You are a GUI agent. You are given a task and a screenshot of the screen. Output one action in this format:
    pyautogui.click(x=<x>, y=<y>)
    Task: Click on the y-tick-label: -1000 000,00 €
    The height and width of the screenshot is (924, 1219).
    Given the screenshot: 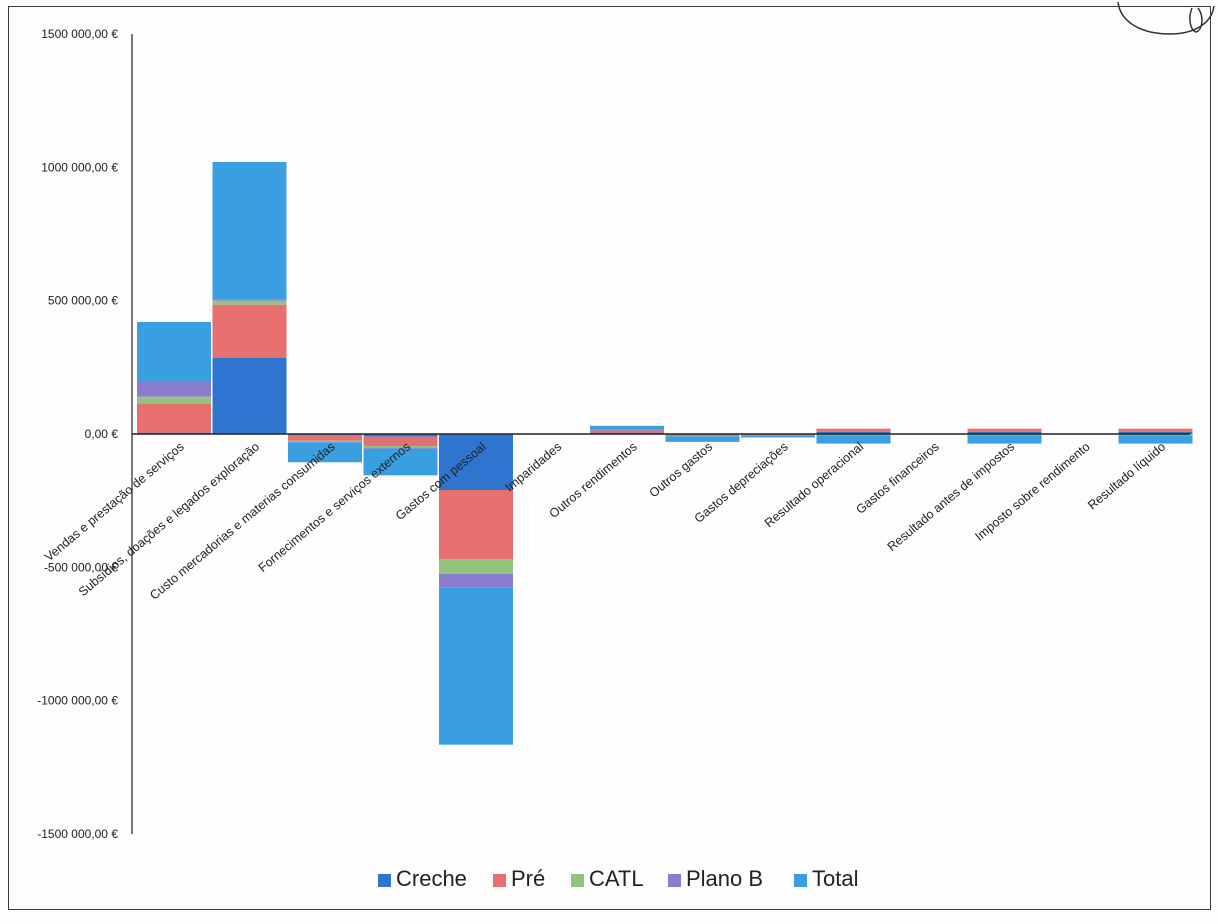 What is the action you would take?
    pyautogui.click(x=77, y=701)
    